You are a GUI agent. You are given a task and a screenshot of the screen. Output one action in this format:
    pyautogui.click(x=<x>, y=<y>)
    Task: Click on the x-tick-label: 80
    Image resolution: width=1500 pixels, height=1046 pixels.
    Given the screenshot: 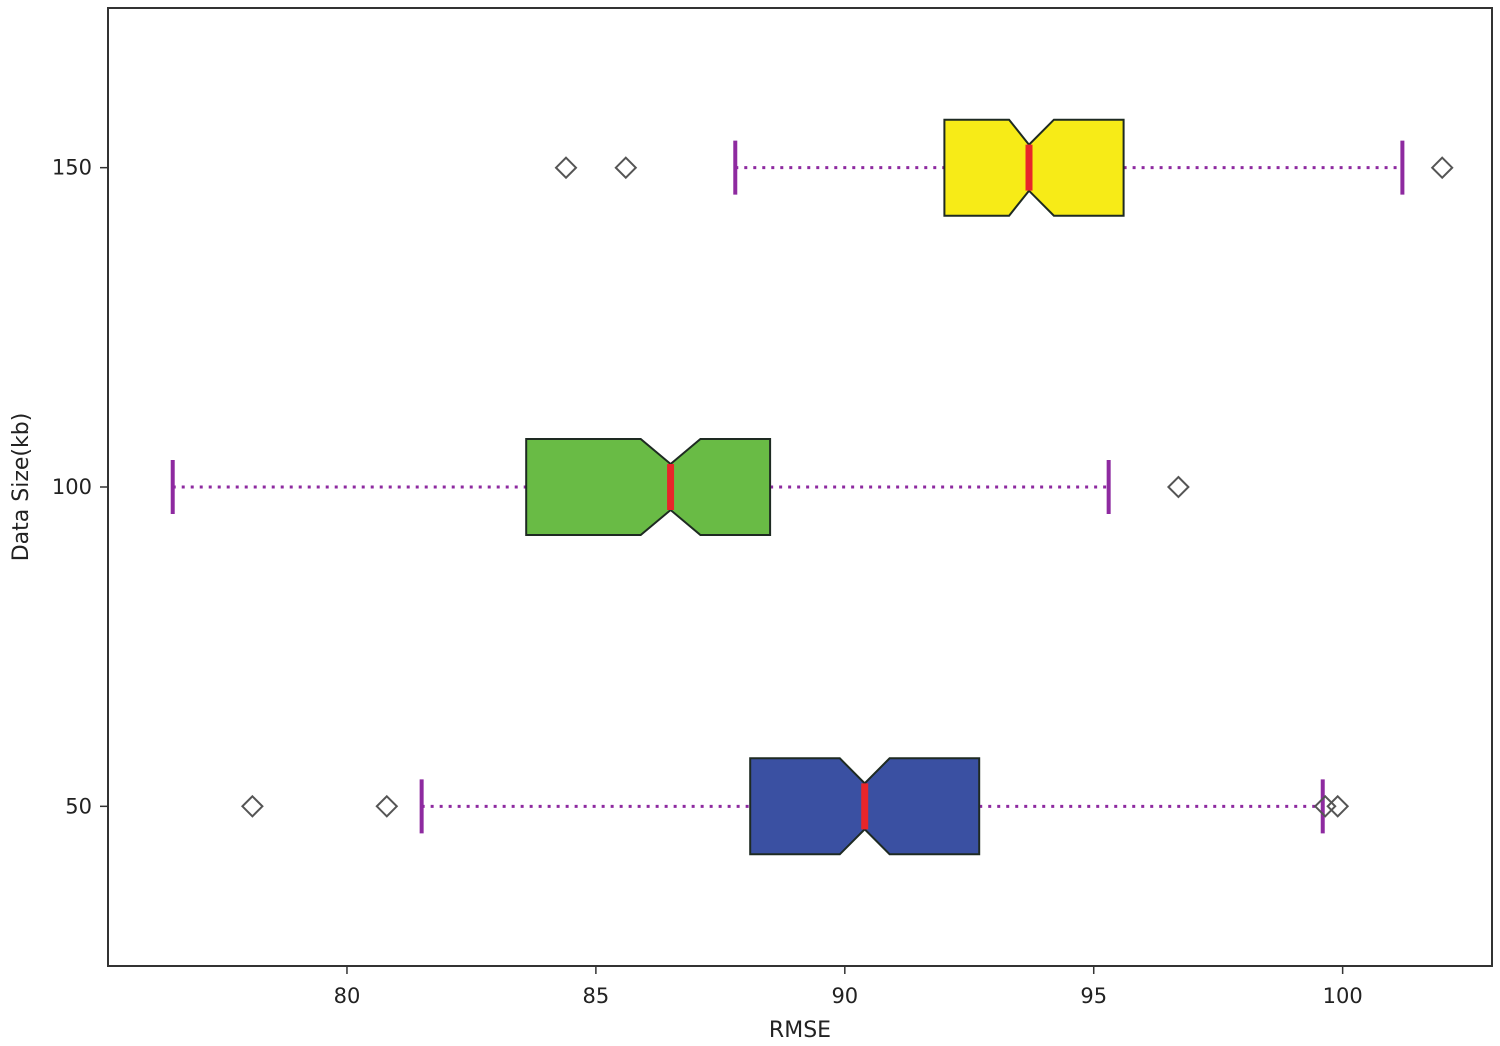 What is the action you would take?
    pyautogui.click(x=347, y=996)
    